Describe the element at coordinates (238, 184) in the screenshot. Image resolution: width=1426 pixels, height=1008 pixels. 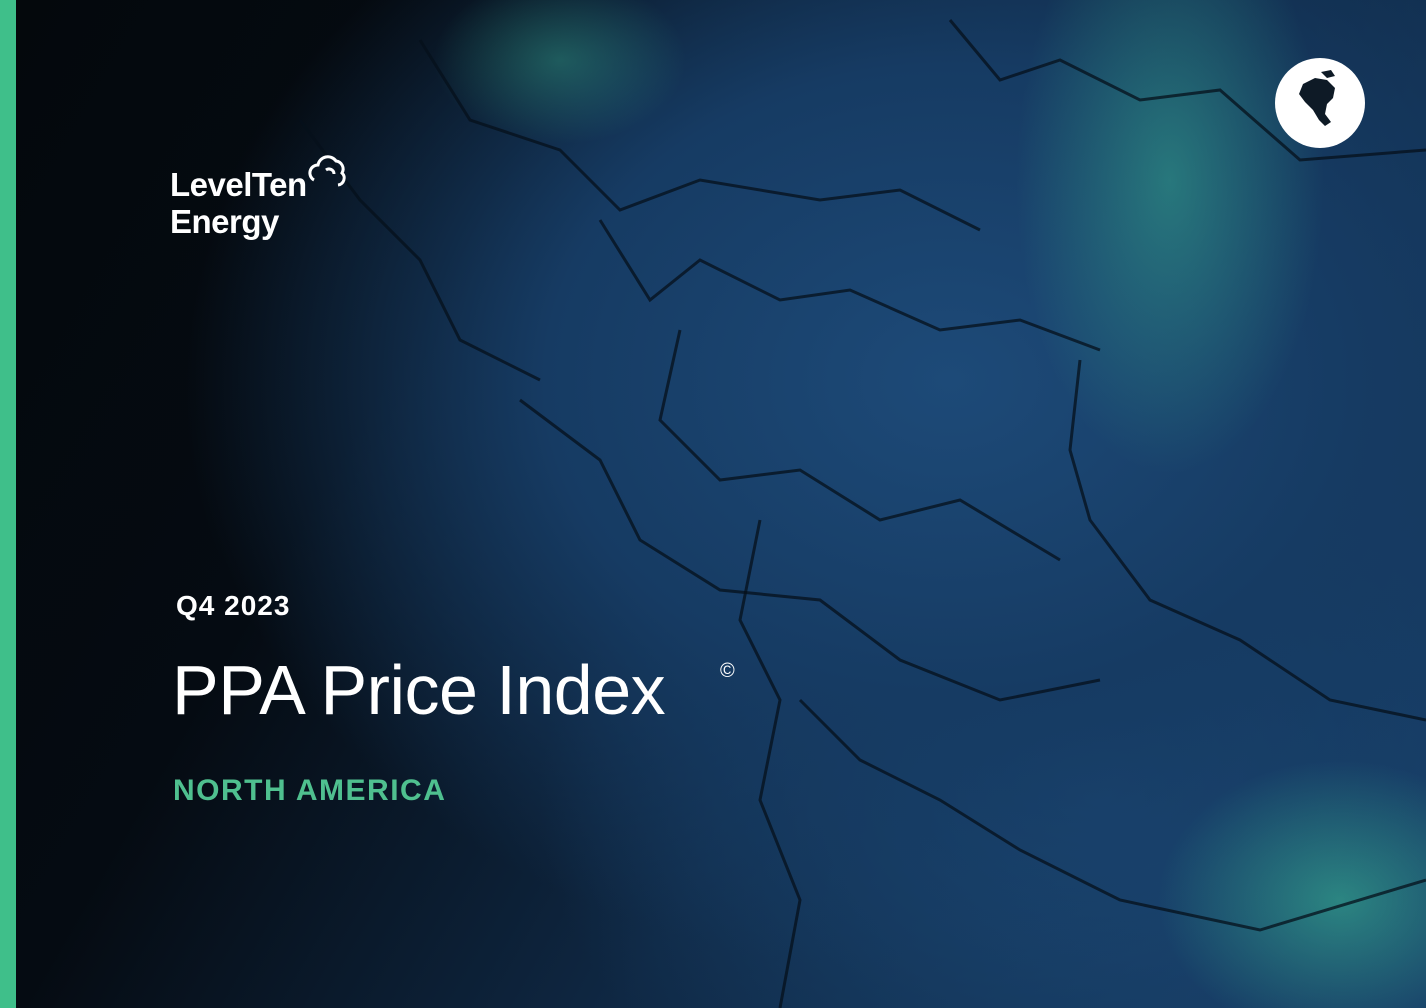
I see `logo-text: LevelTen` at that location.